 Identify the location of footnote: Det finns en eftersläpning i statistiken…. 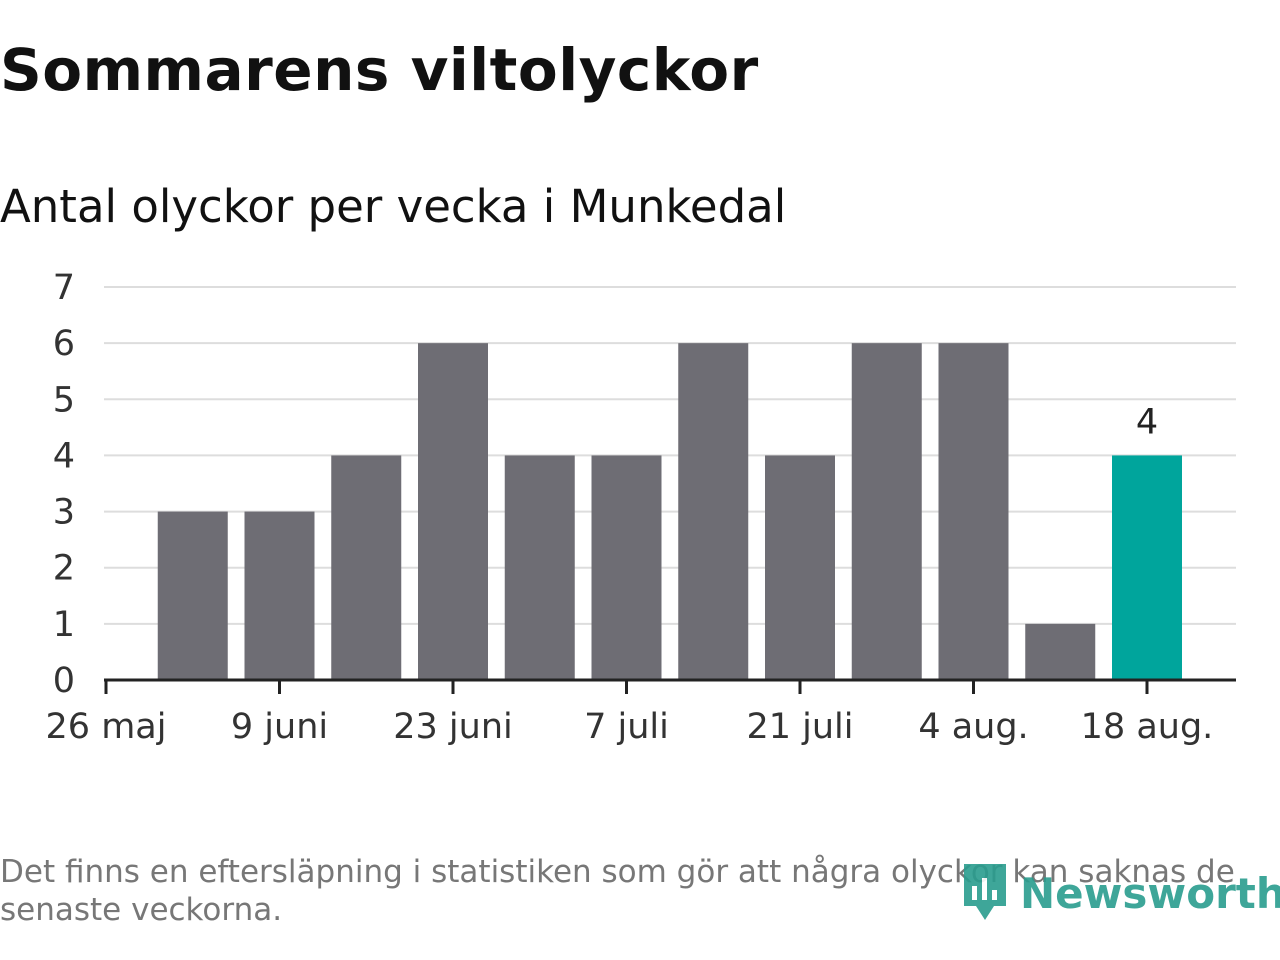
(617, 891).